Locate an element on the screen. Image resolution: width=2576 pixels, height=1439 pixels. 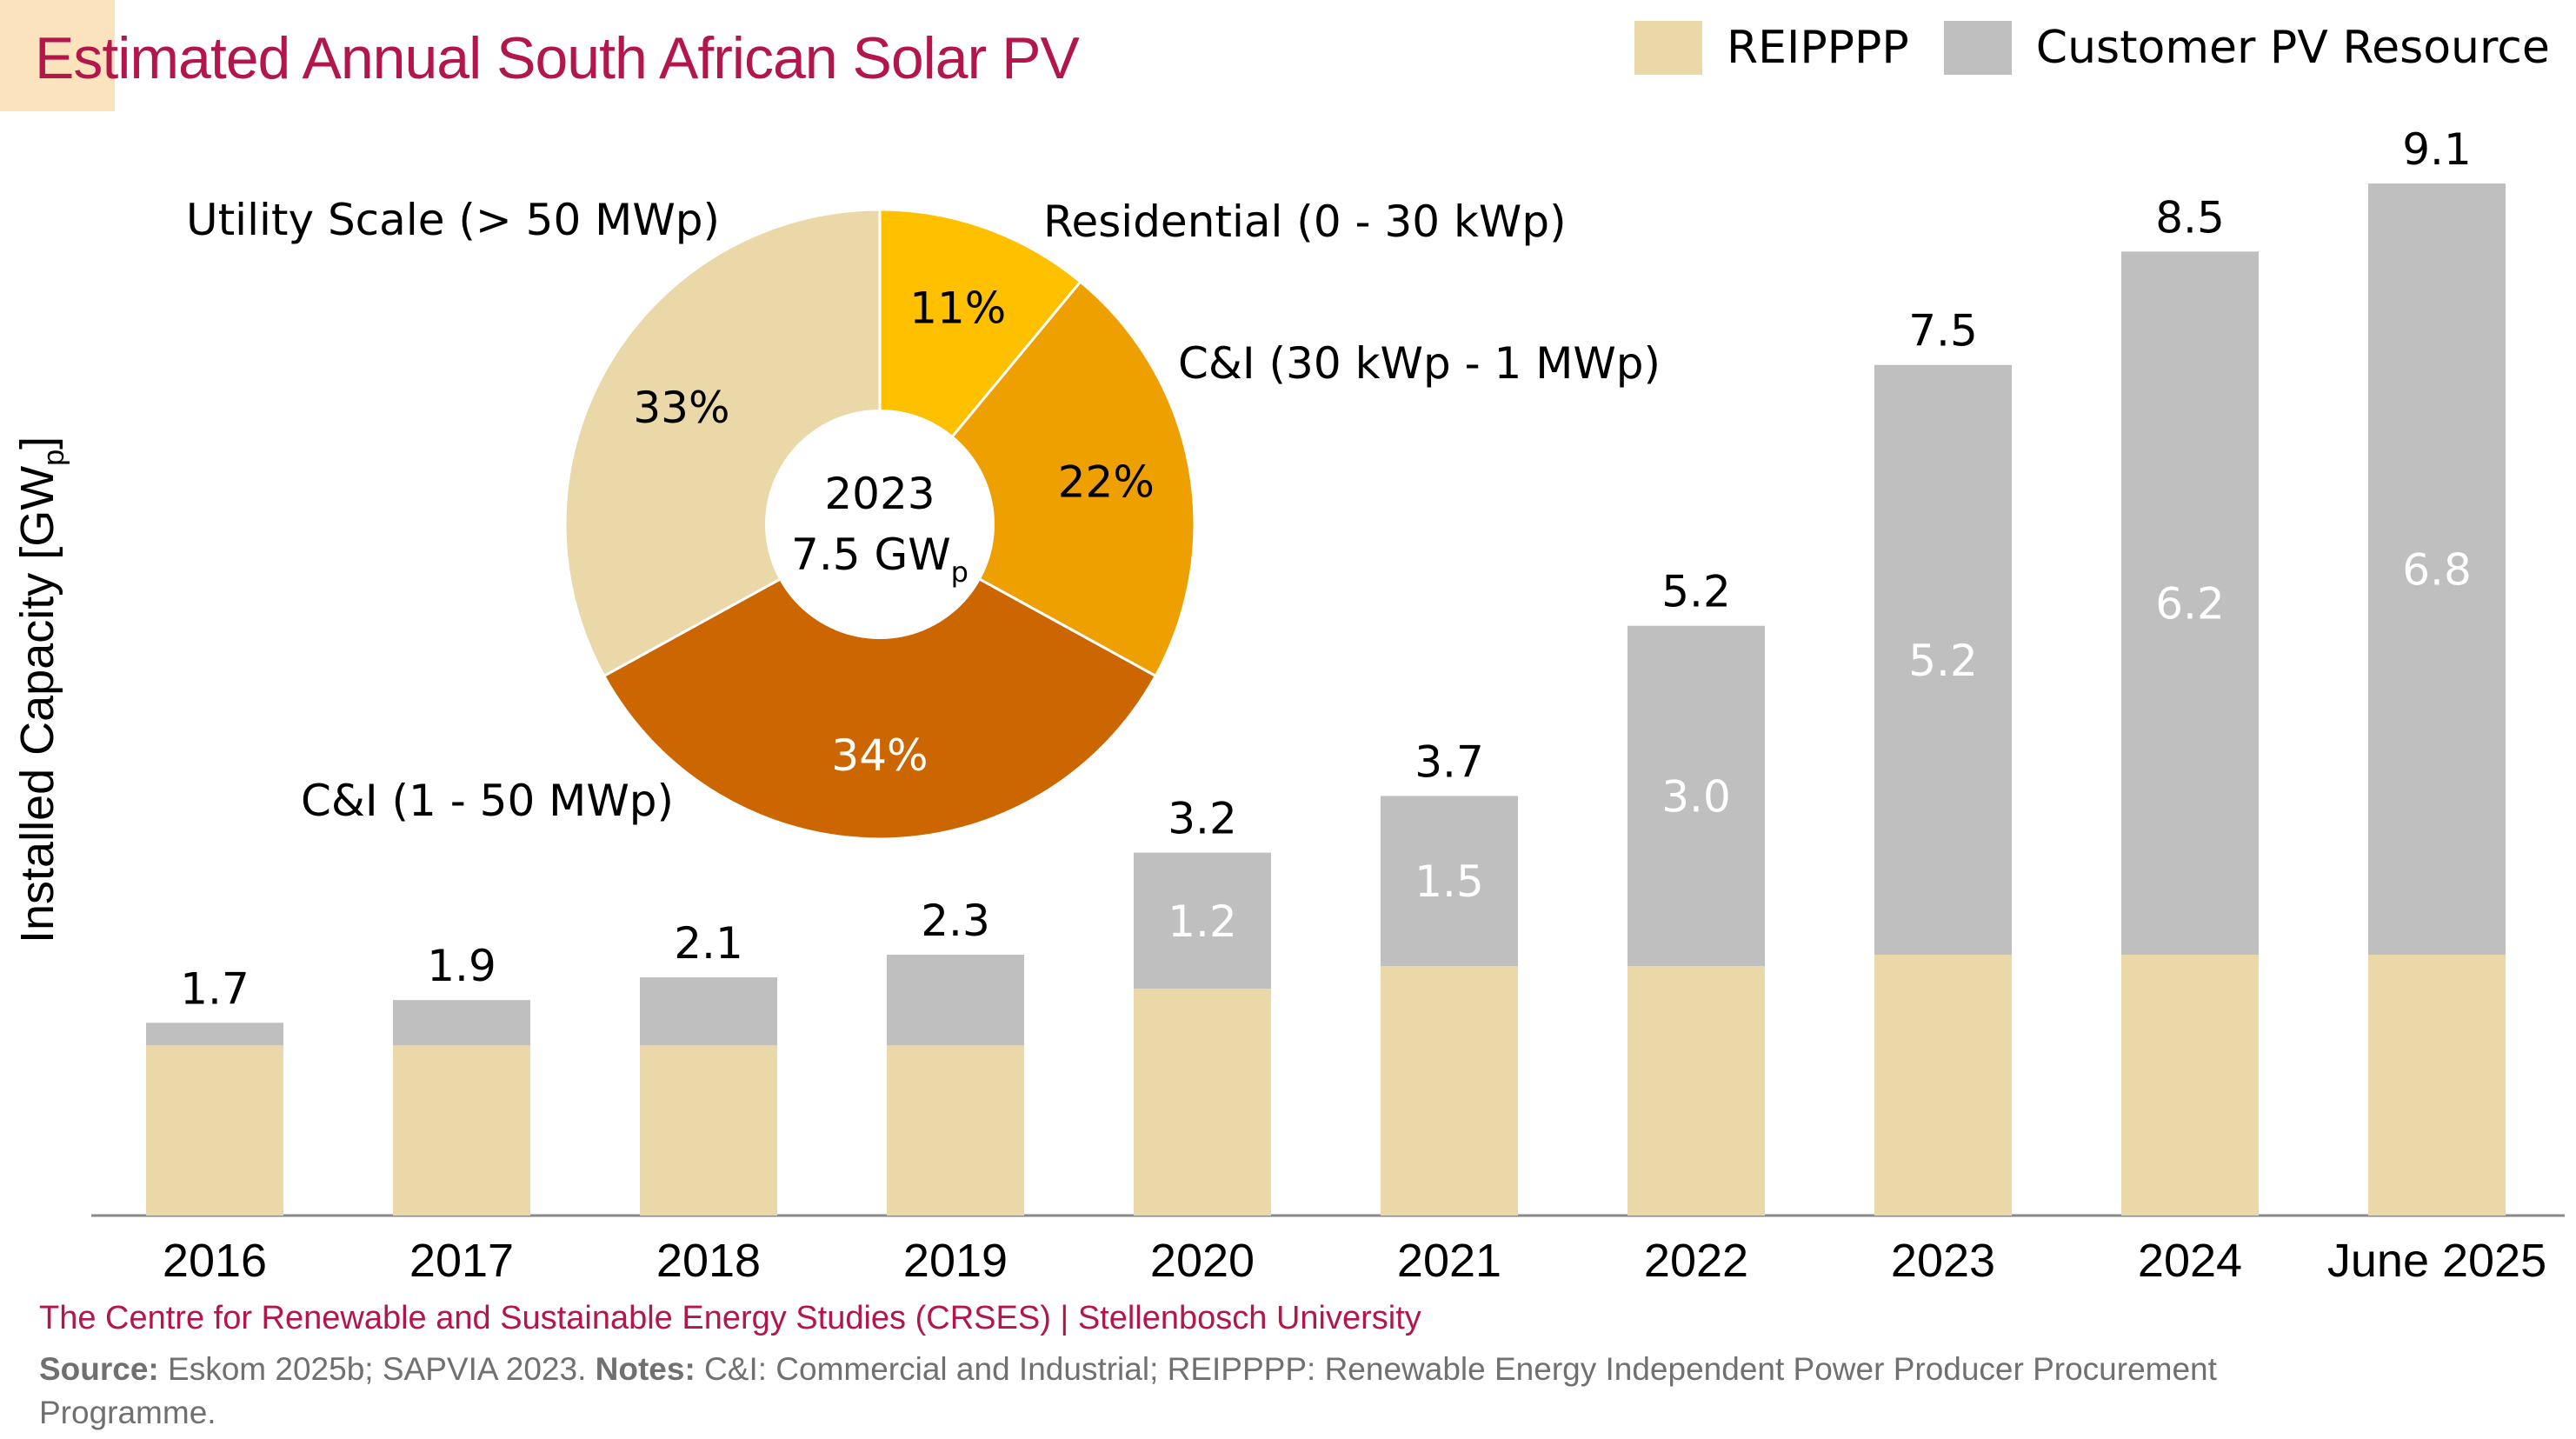
bar-reipppp-2023 is located at coordinates (1943, 1085).